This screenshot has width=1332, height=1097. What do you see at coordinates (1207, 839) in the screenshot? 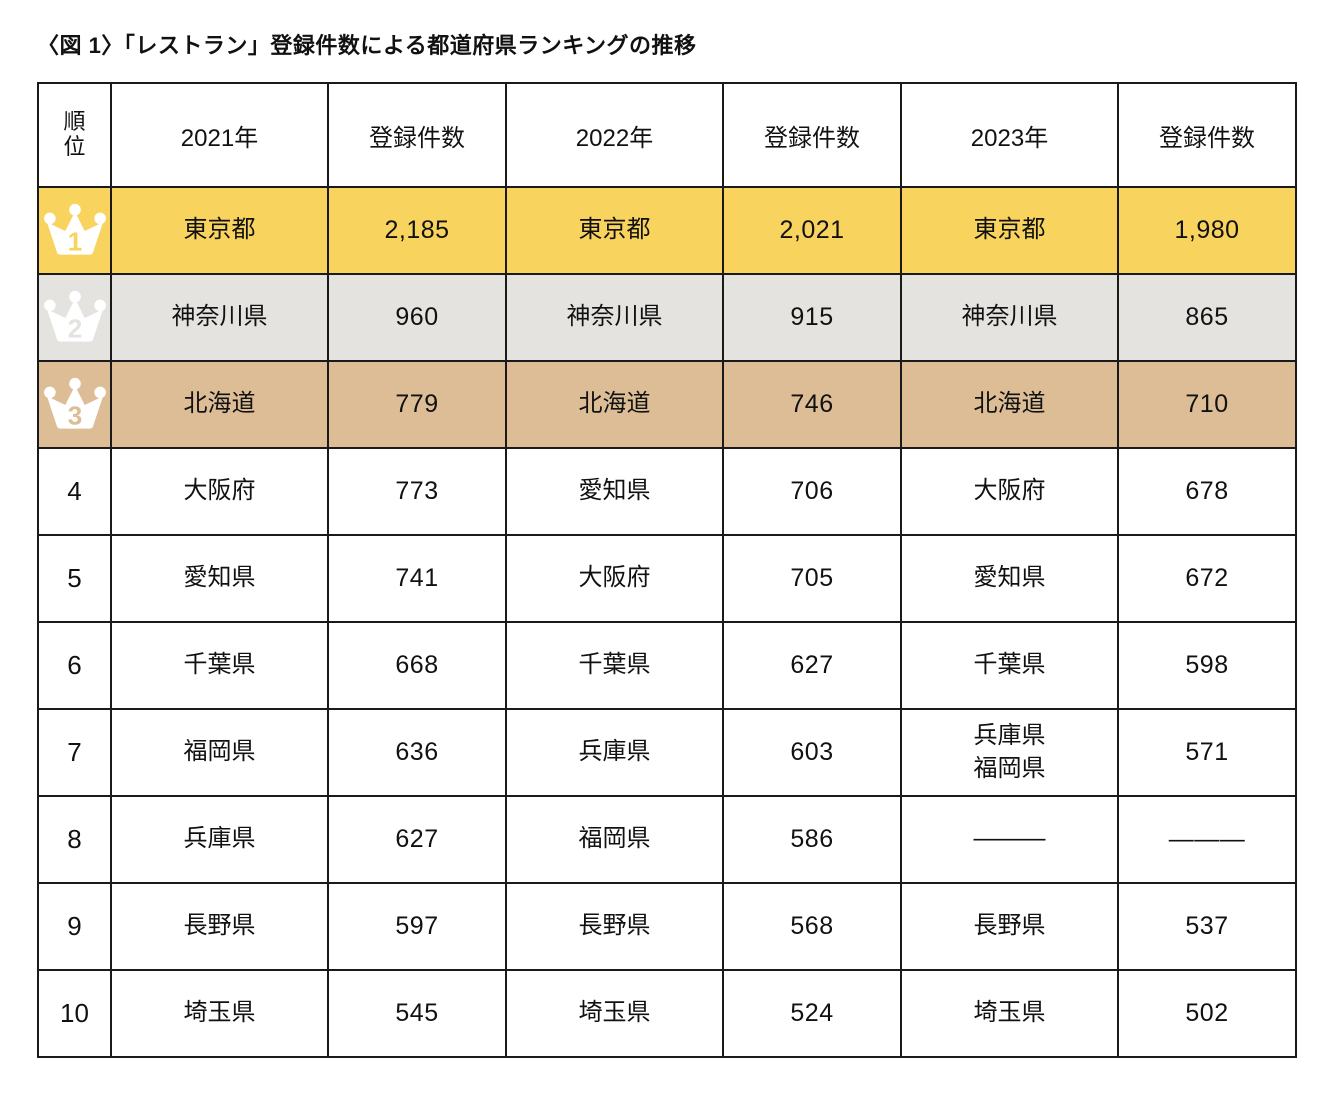
I see `count-2023-dash: ———` at bounding box center [1207, 839].